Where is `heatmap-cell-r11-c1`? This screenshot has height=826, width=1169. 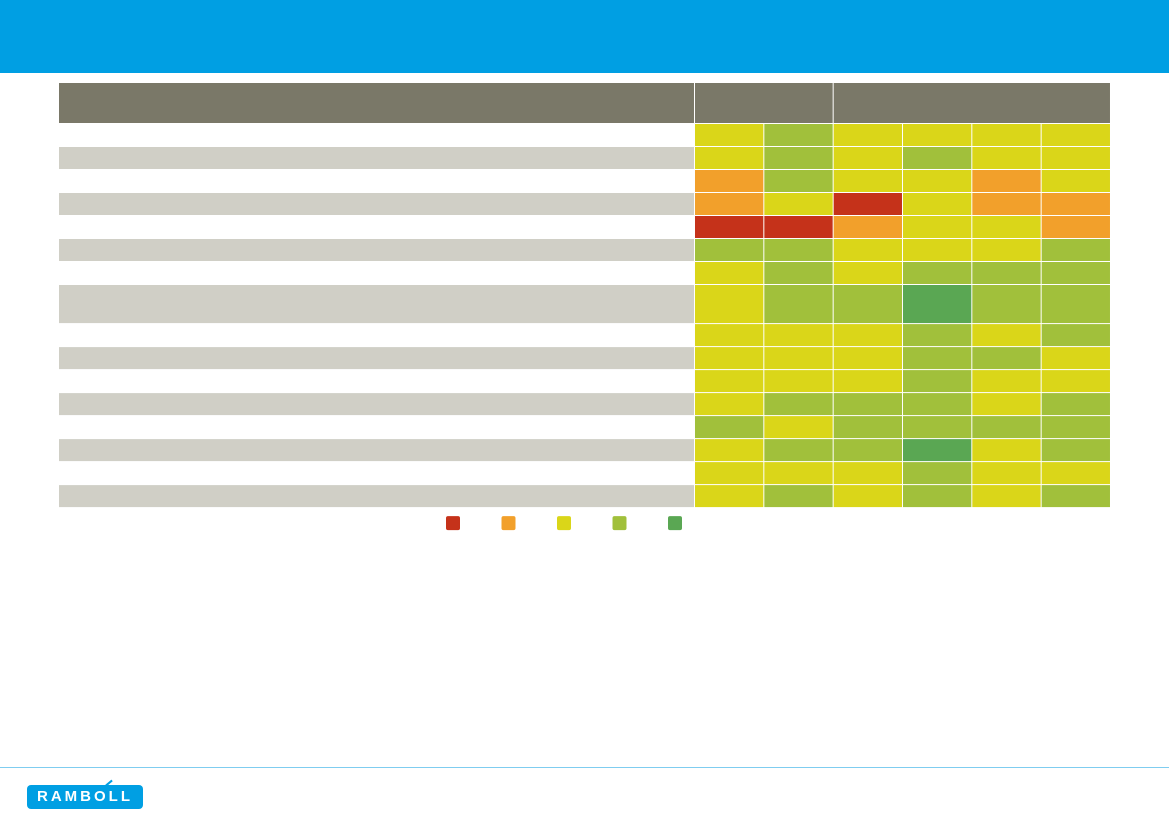 heatmap-cell-r11-c1 is located at coordinates (729, 381).